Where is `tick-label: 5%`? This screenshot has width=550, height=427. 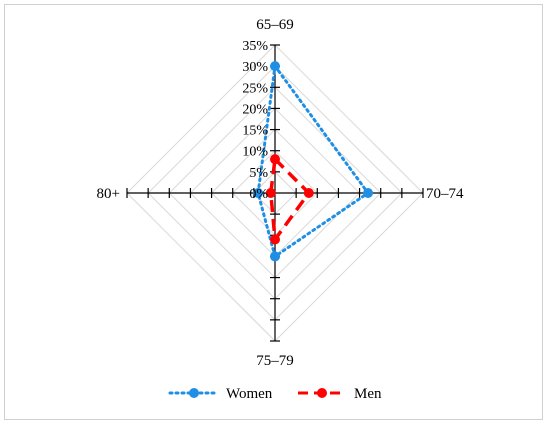 tick-label: 5% is located at coordinates (258, 173).